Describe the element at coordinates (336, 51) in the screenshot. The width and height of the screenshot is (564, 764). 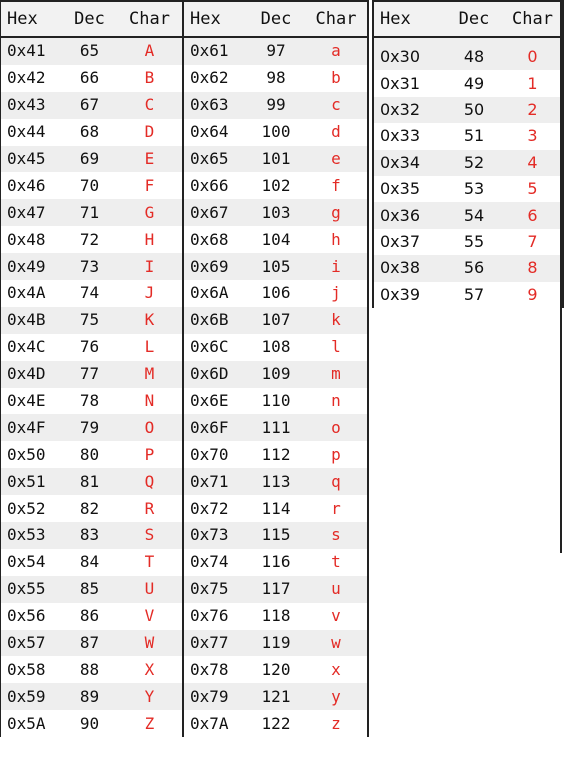
I see `char-cell: a` at that location.